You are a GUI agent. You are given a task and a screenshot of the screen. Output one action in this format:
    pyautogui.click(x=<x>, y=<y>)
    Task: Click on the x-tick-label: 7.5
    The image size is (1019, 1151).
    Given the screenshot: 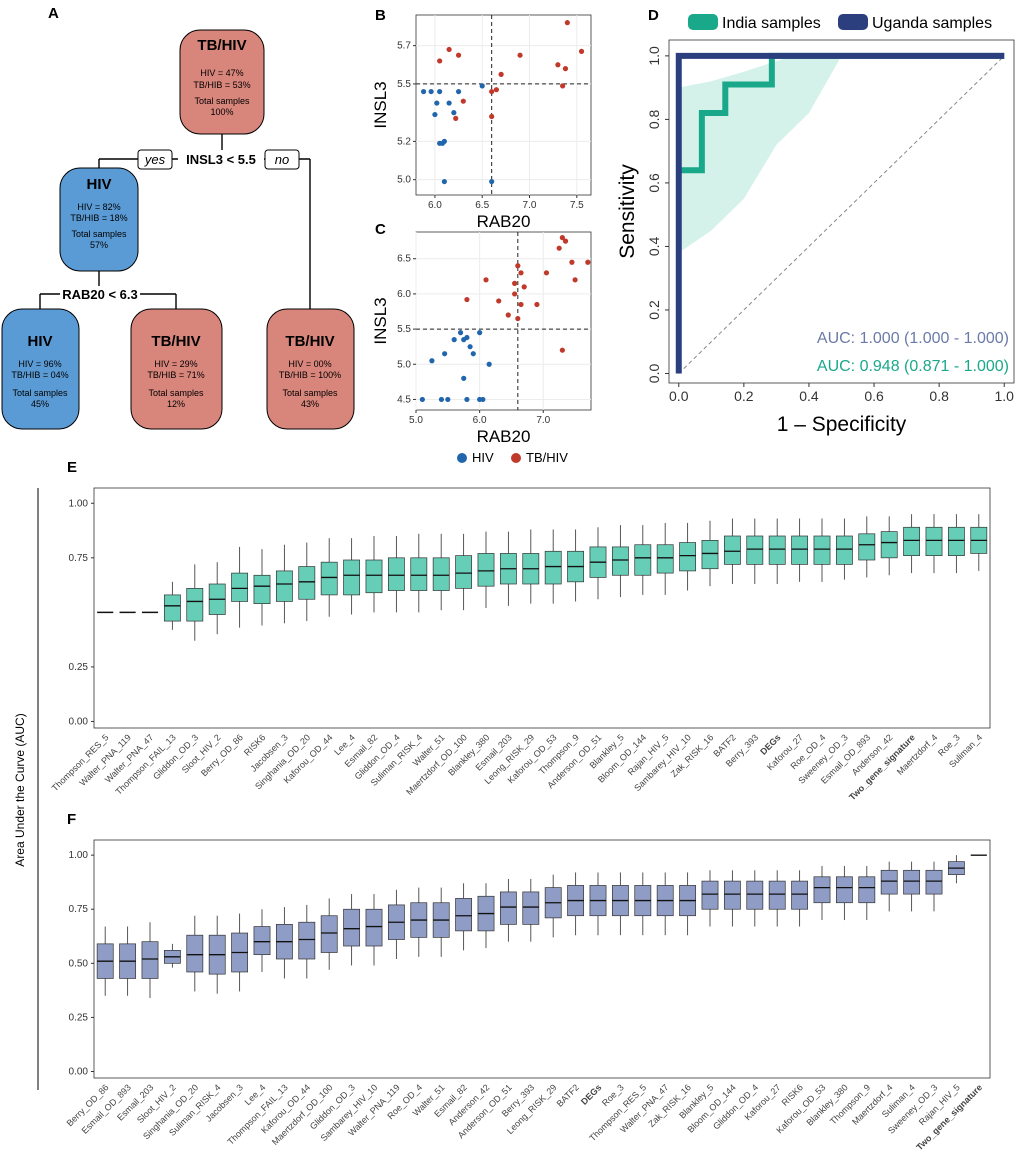 What is the action you would take?
    pyautogui.click(x=577, y=205)
    